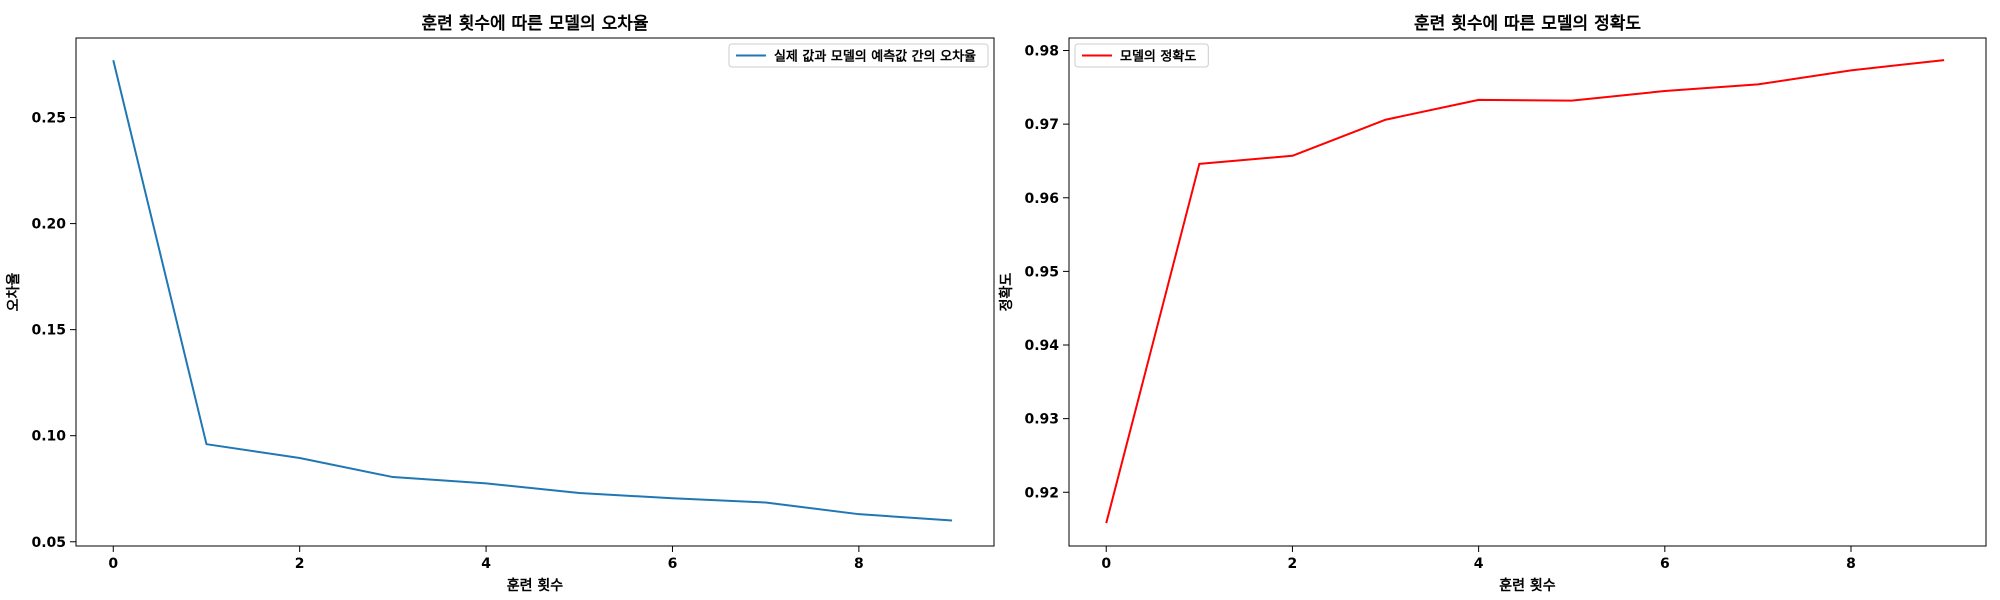  Describe the element at coordinates (1041, 493) in the screenshot. I see `y-tick-label: 0.92` at that location.